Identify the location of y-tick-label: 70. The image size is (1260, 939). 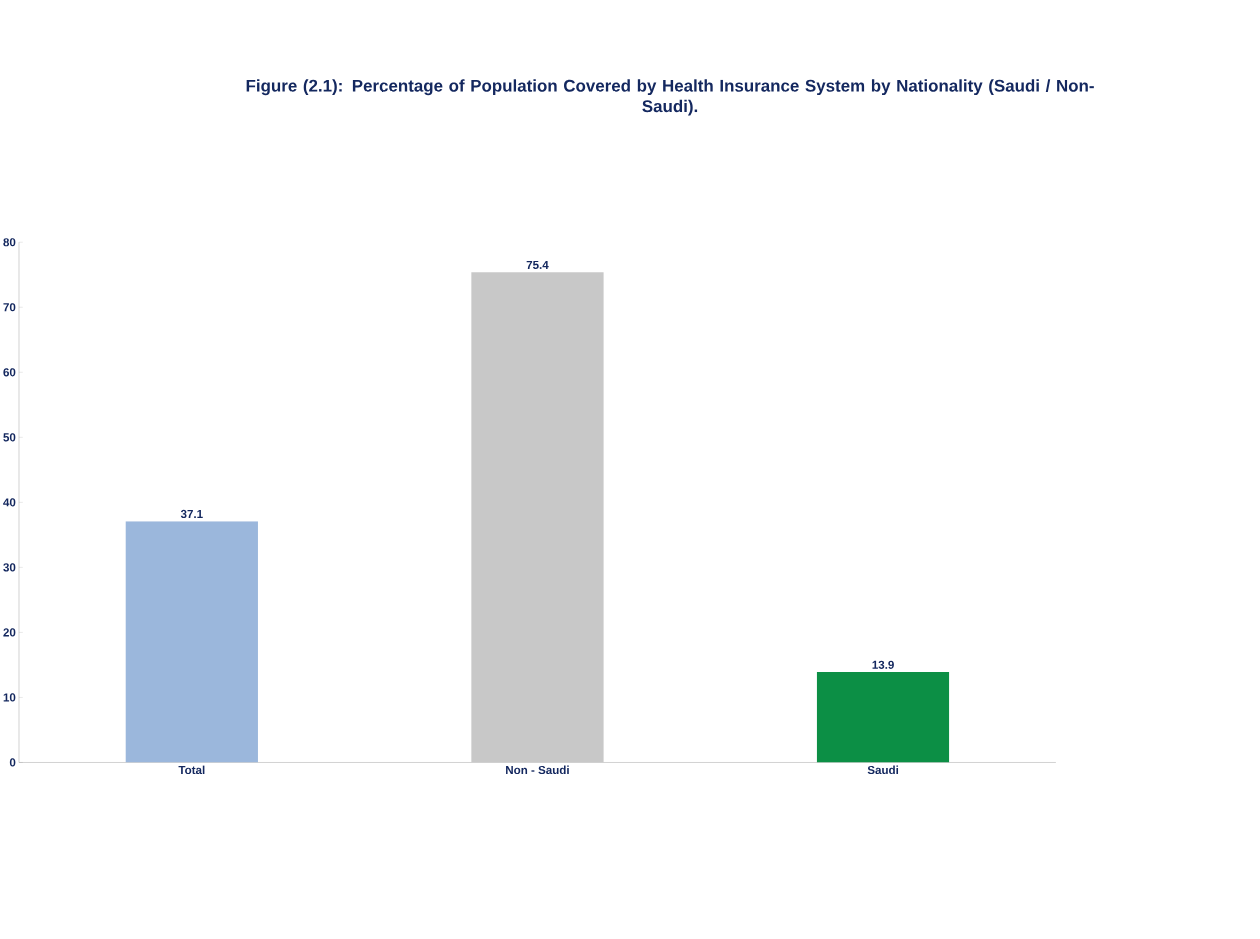
(9, 307).